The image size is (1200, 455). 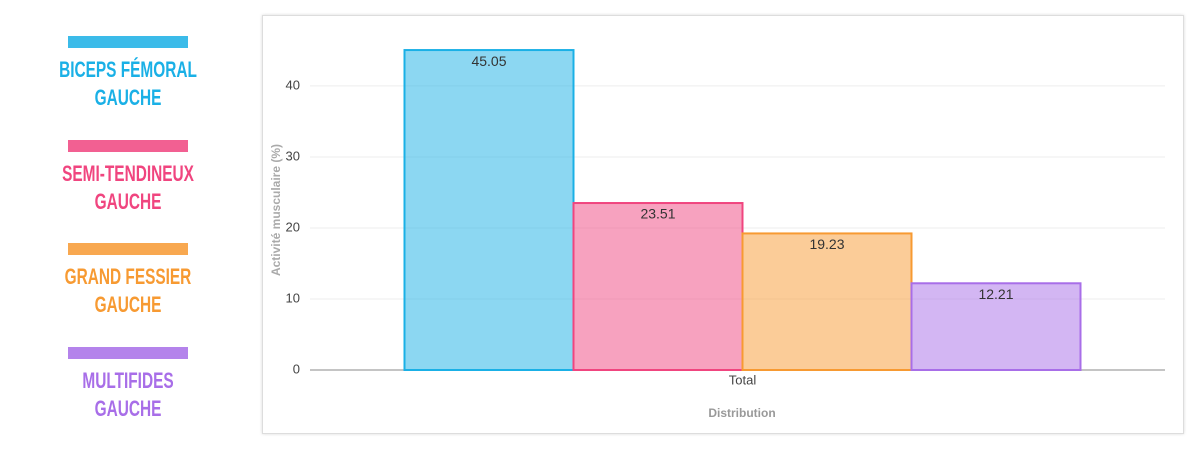 What do you see at coordinates (741, 413) in the screenshot?
I see `x-axis-title: Distribution` at bounding box center [741, 413].